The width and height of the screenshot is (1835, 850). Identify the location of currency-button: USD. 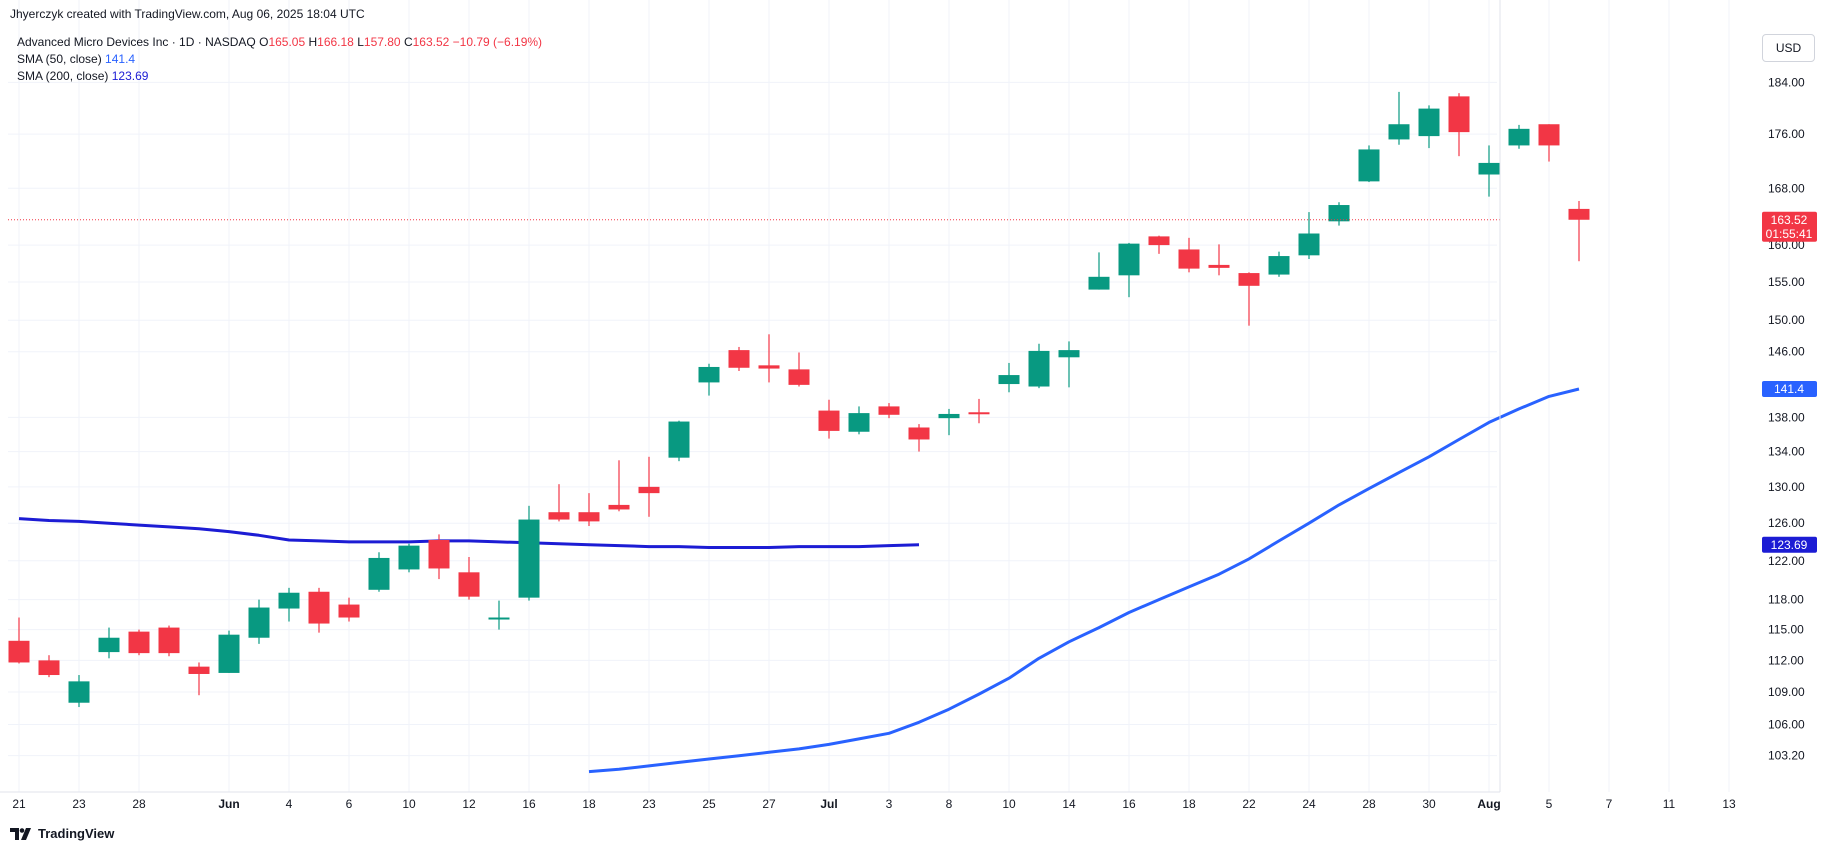
(1788, 48).